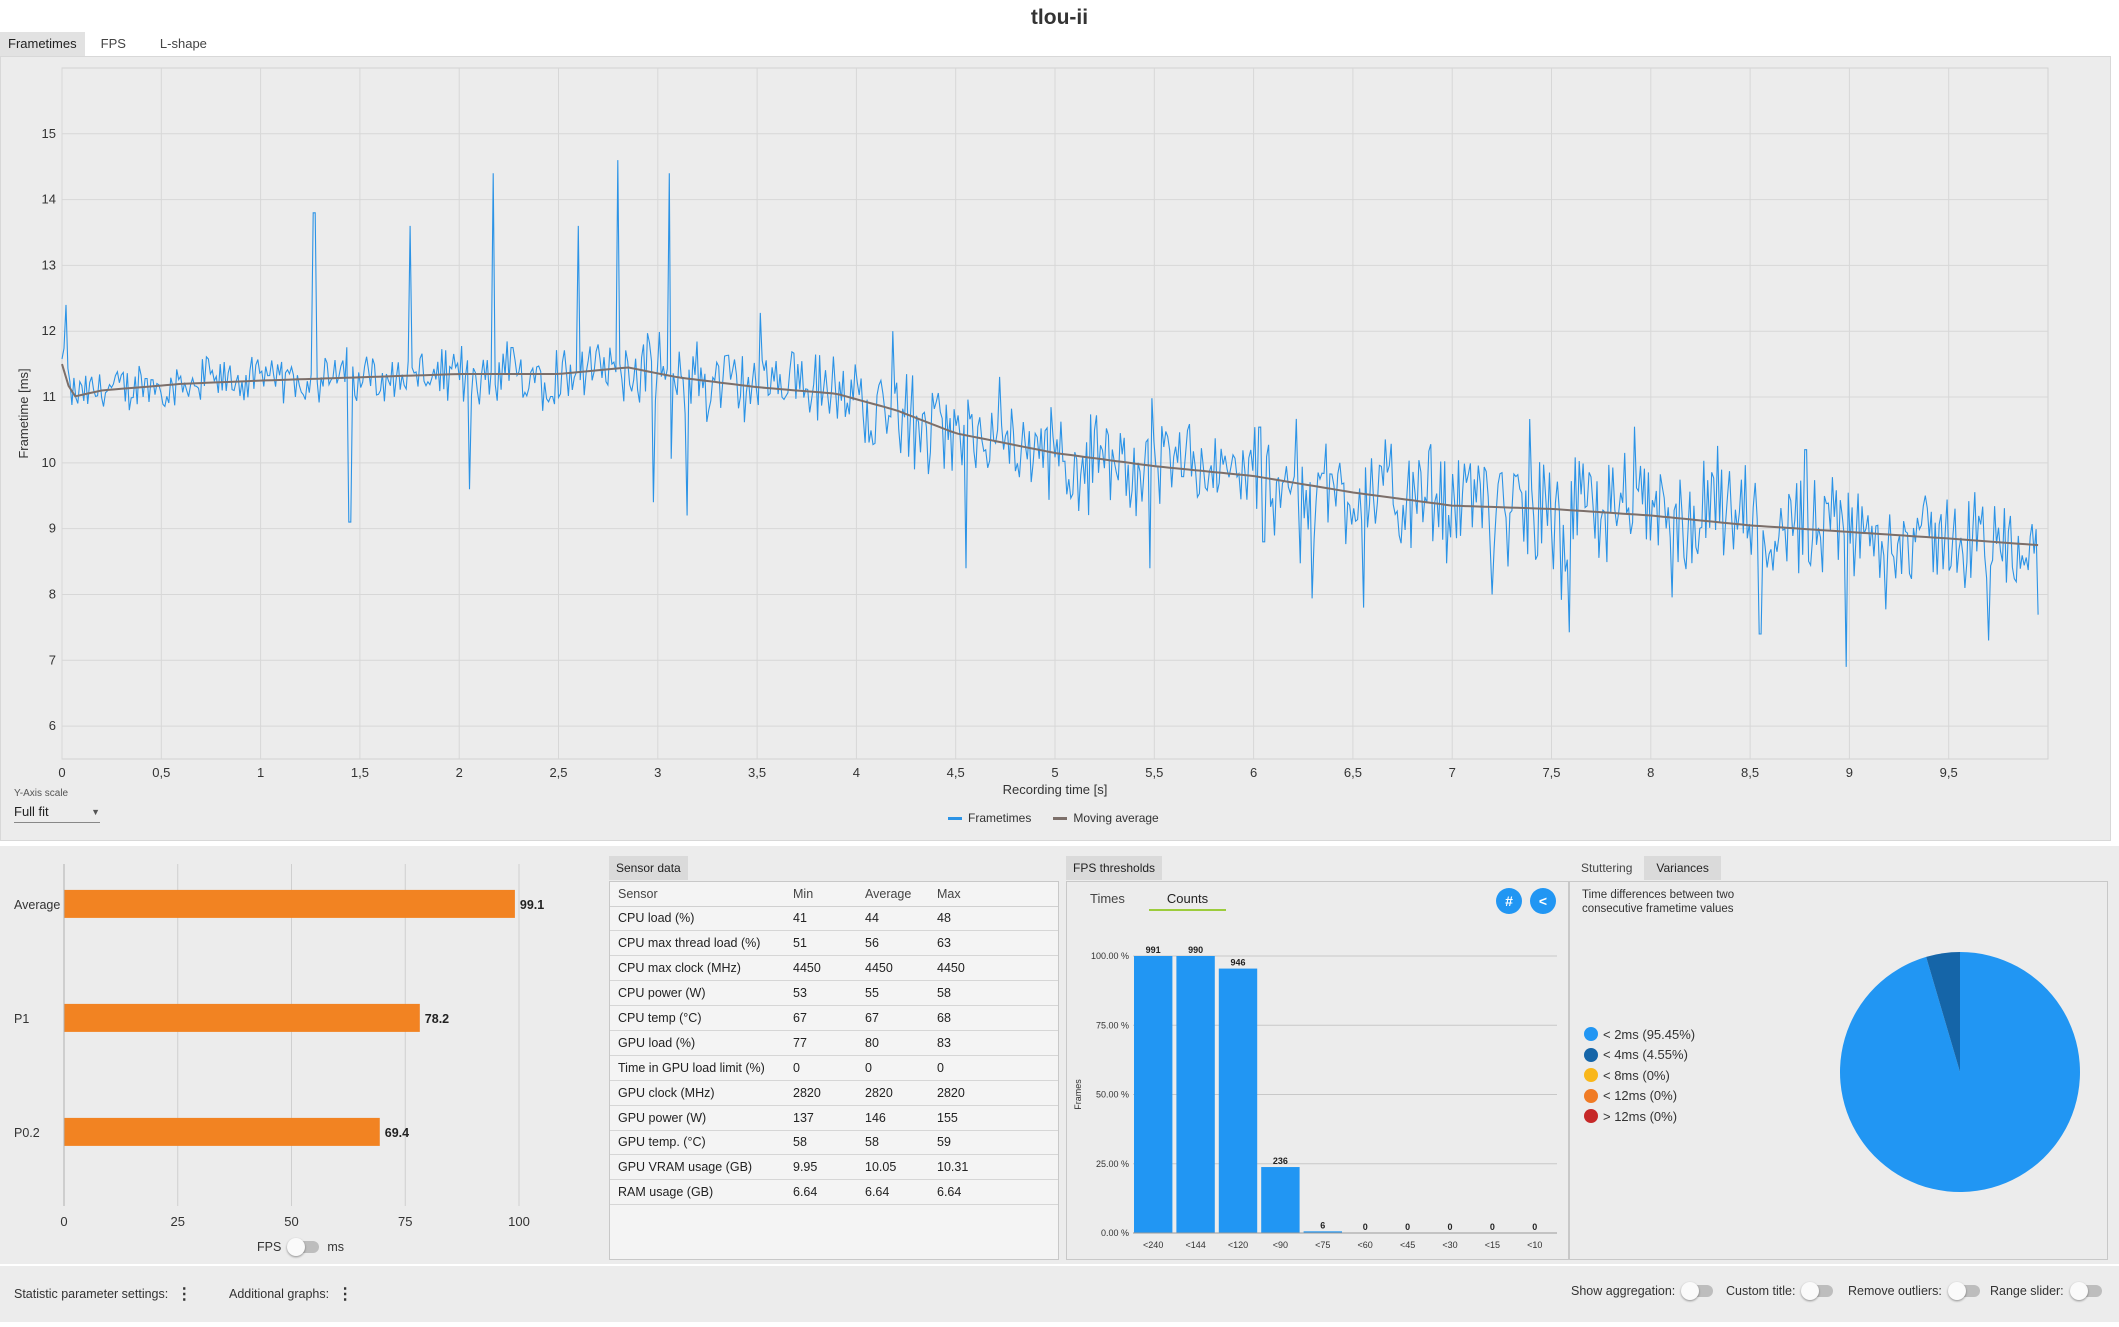  What do you see at coordinates (1237, 963) in the screenshot?
I see `bar-value-label: 946` at bounding box center [1237, 963].